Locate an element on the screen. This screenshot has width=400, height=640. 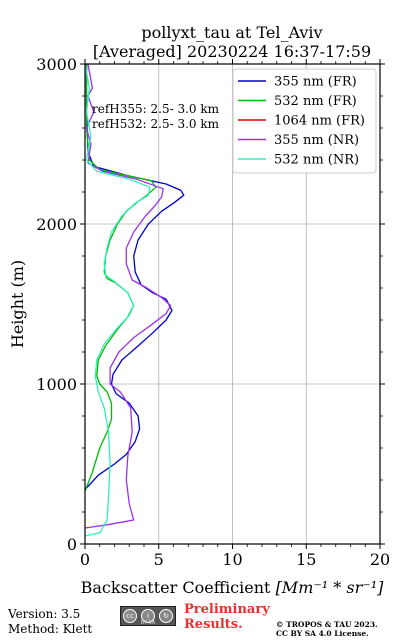
y-tick-label: 1000 is located at coordinates (56, 384).